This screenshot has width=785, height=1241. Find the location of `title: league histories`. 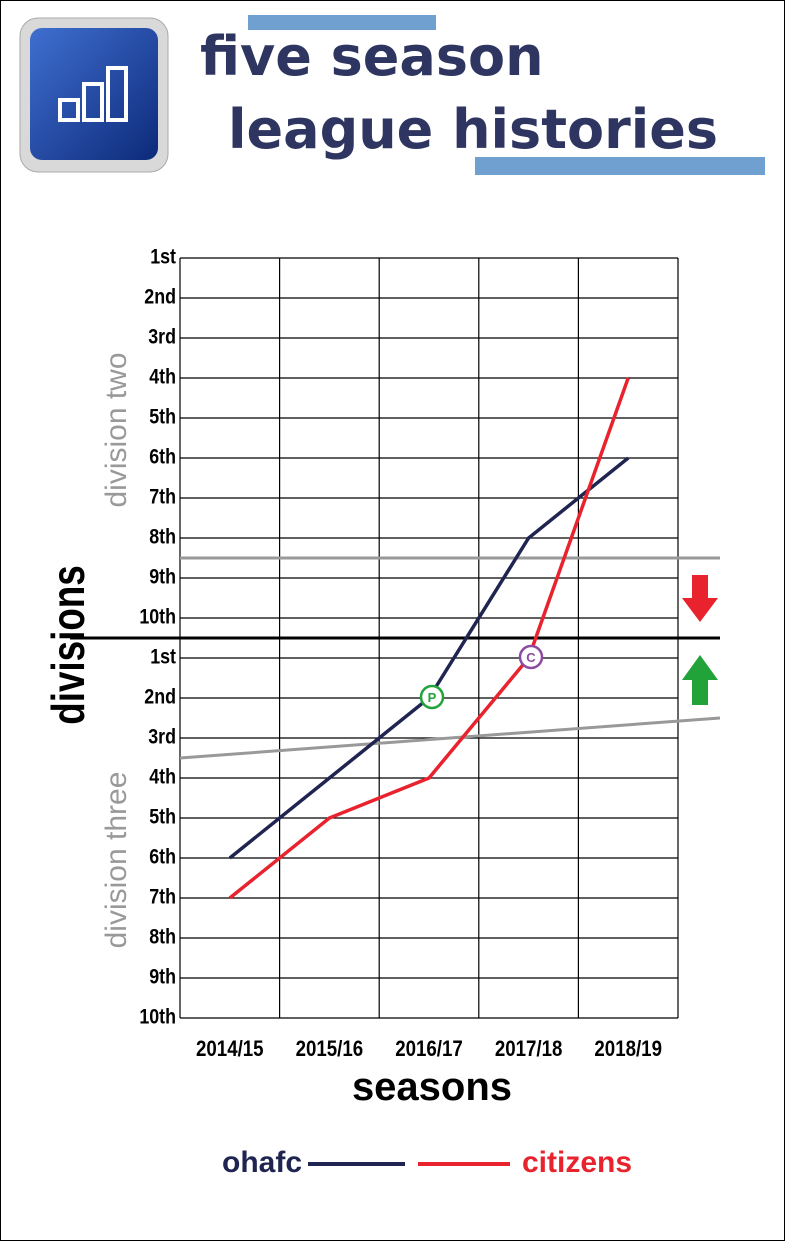

title: league histories is located at coordinates (473, 129).